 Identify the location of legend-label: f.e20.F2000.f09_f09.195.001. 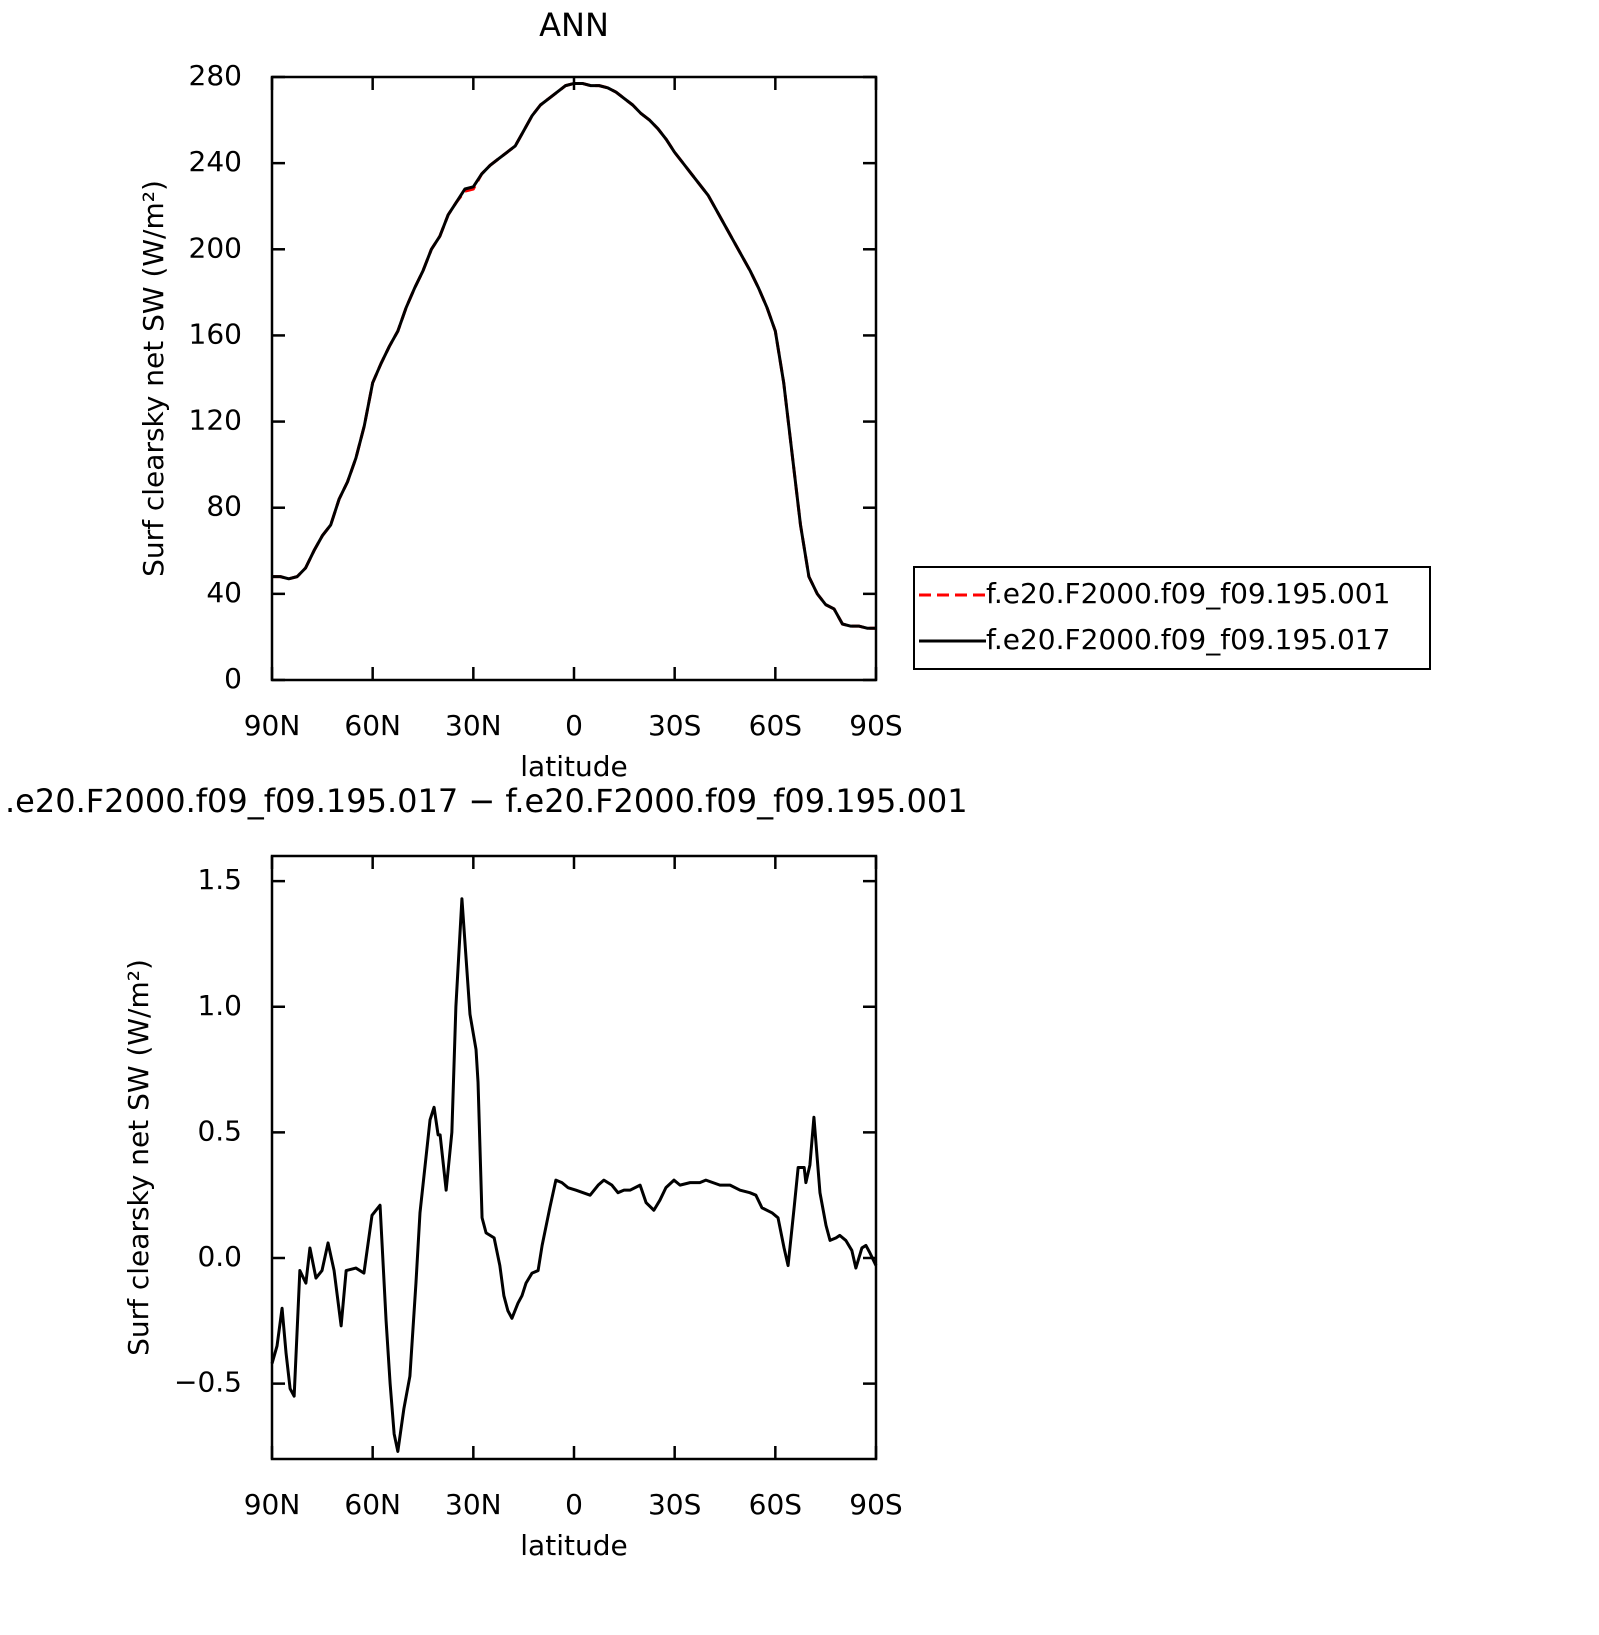
(1188, 593).